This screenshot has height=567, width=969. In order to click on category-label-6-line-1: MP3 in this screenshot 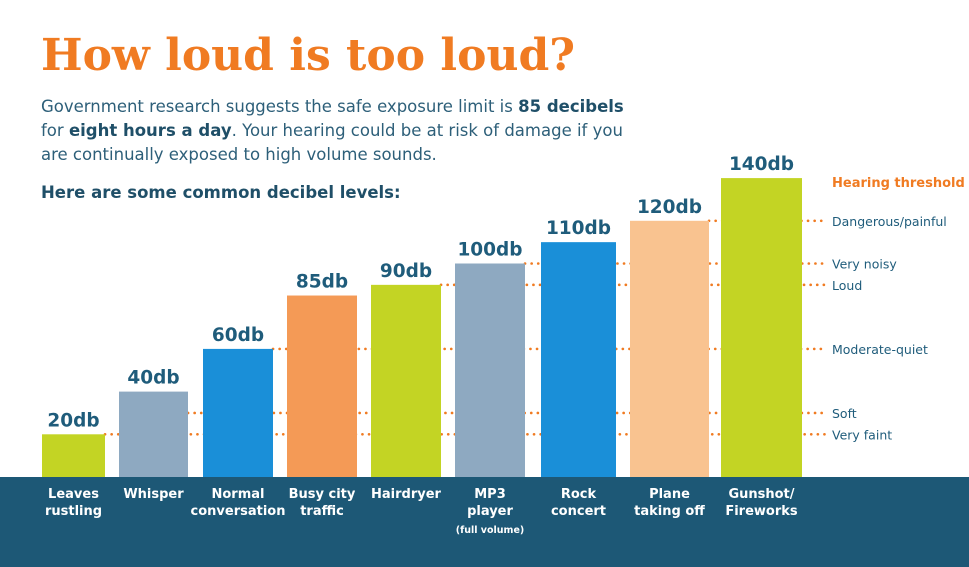, I will do `click(490, 494)`.